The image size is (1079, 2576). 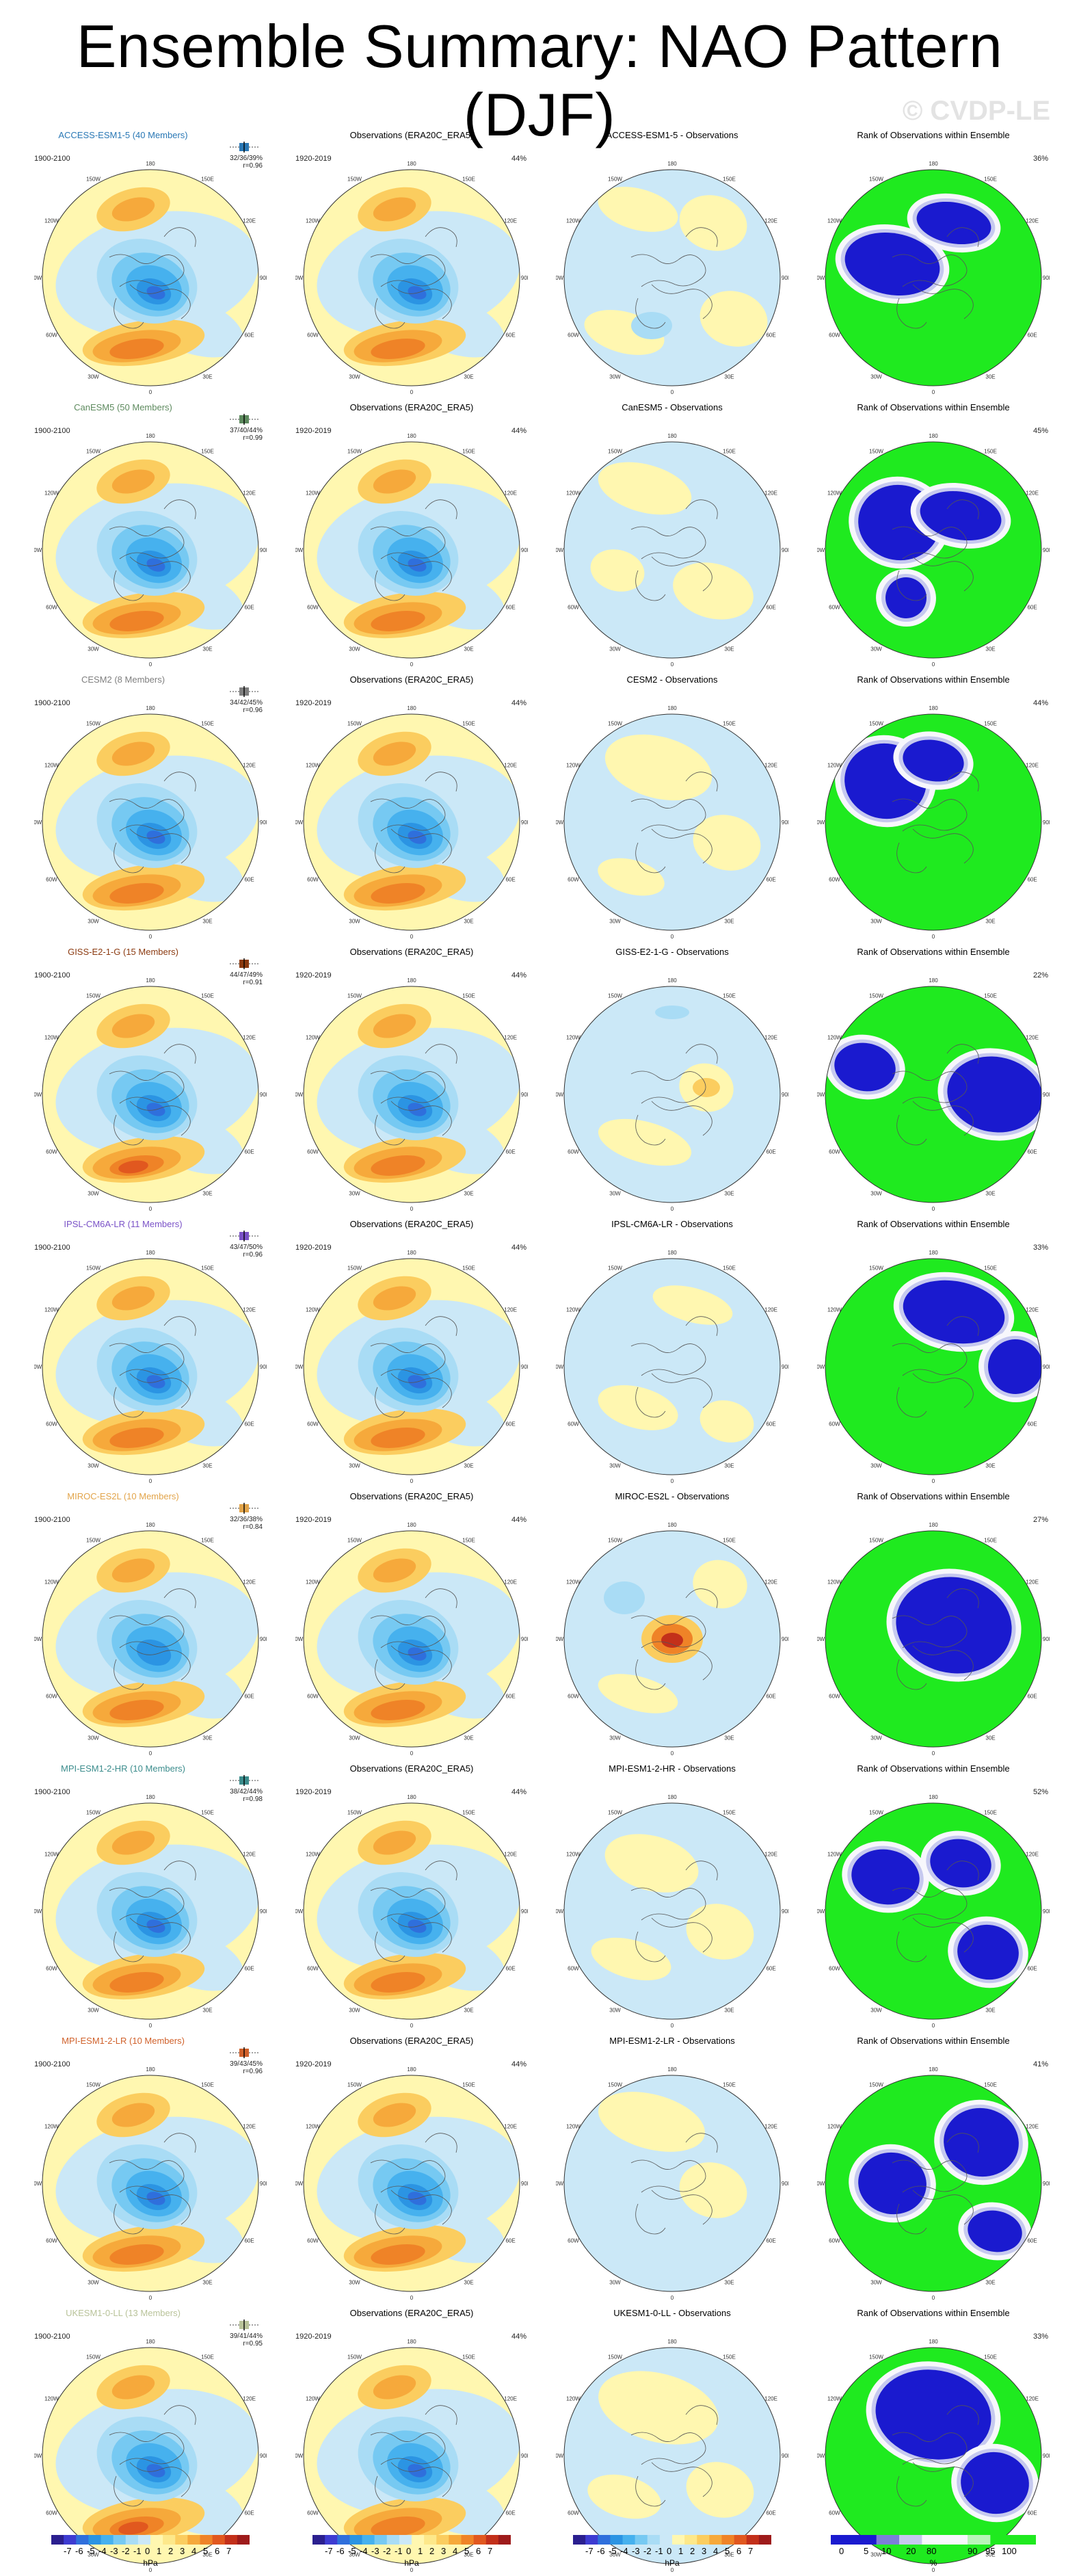 I want to click on model-stats: 38/42/44% r=0.98, so click(x=247, y=1795).